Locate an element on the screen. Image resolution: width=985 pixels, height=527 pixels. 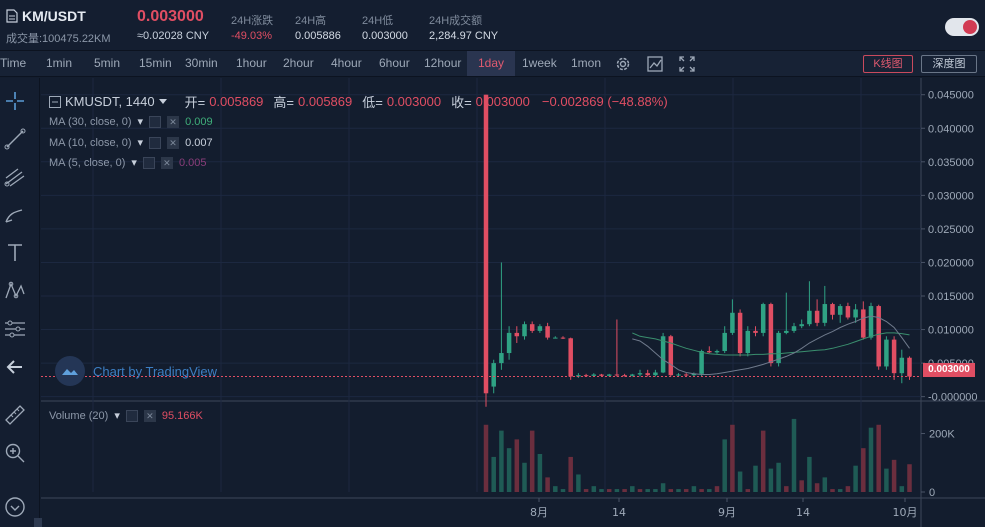
trend-line-icon is located at coordinates (15, 139).